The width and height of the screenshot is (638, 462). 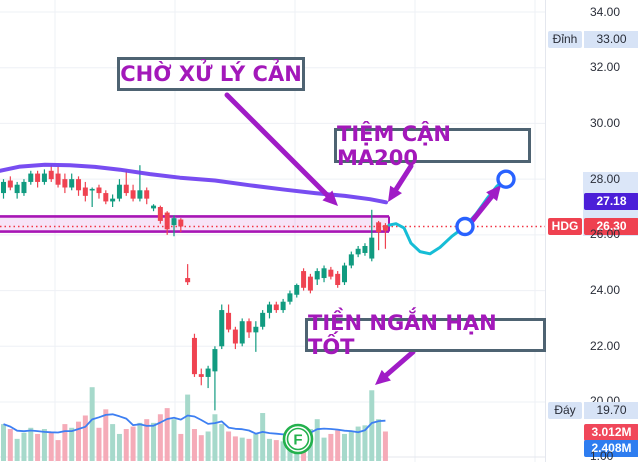 I want to click on axis-side-label: HDG, so click(x=565, y=226).